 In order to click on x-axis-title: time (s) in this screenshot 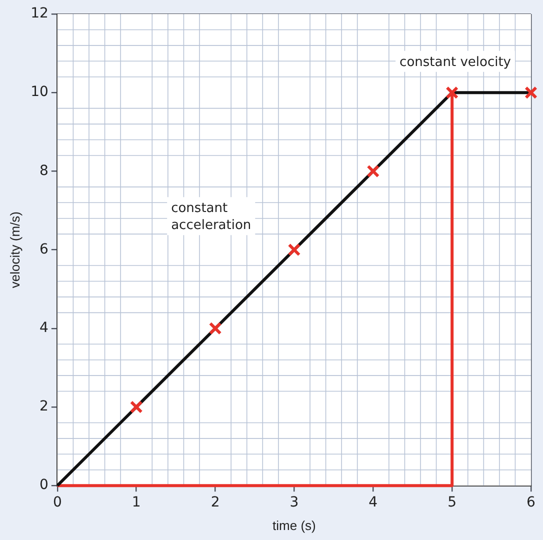, I will do `click(294, 525)`.